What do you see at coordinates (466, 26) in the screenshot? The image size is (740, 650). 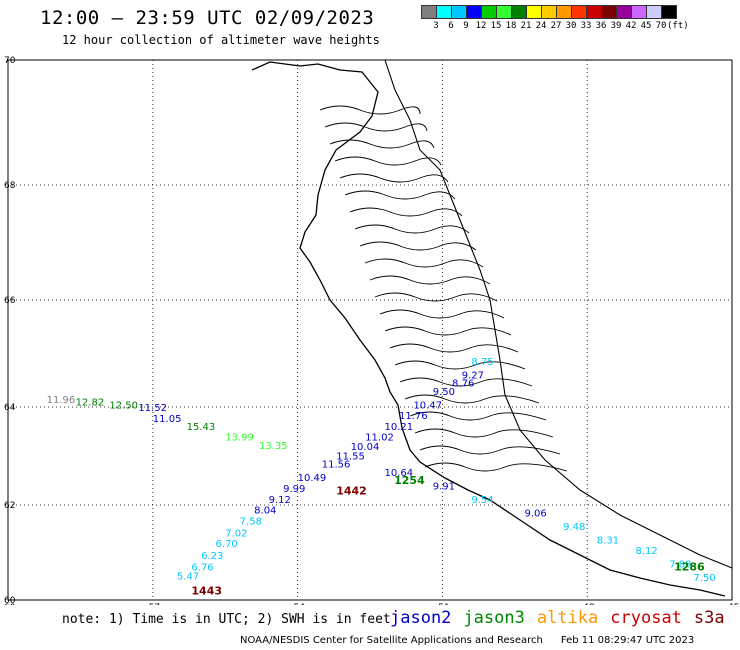 I see `scale-label: 9` at bounding box center [466, 26].